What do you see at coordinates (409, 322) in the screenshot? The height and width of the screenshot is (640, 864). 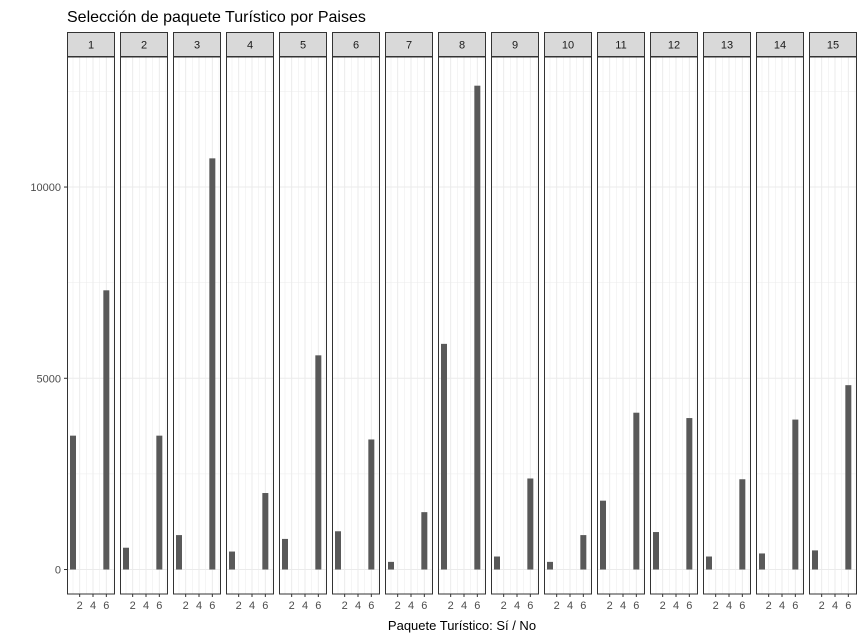 I see `facet-panel: 7 2 4 6` at bounding box center [409, 322].